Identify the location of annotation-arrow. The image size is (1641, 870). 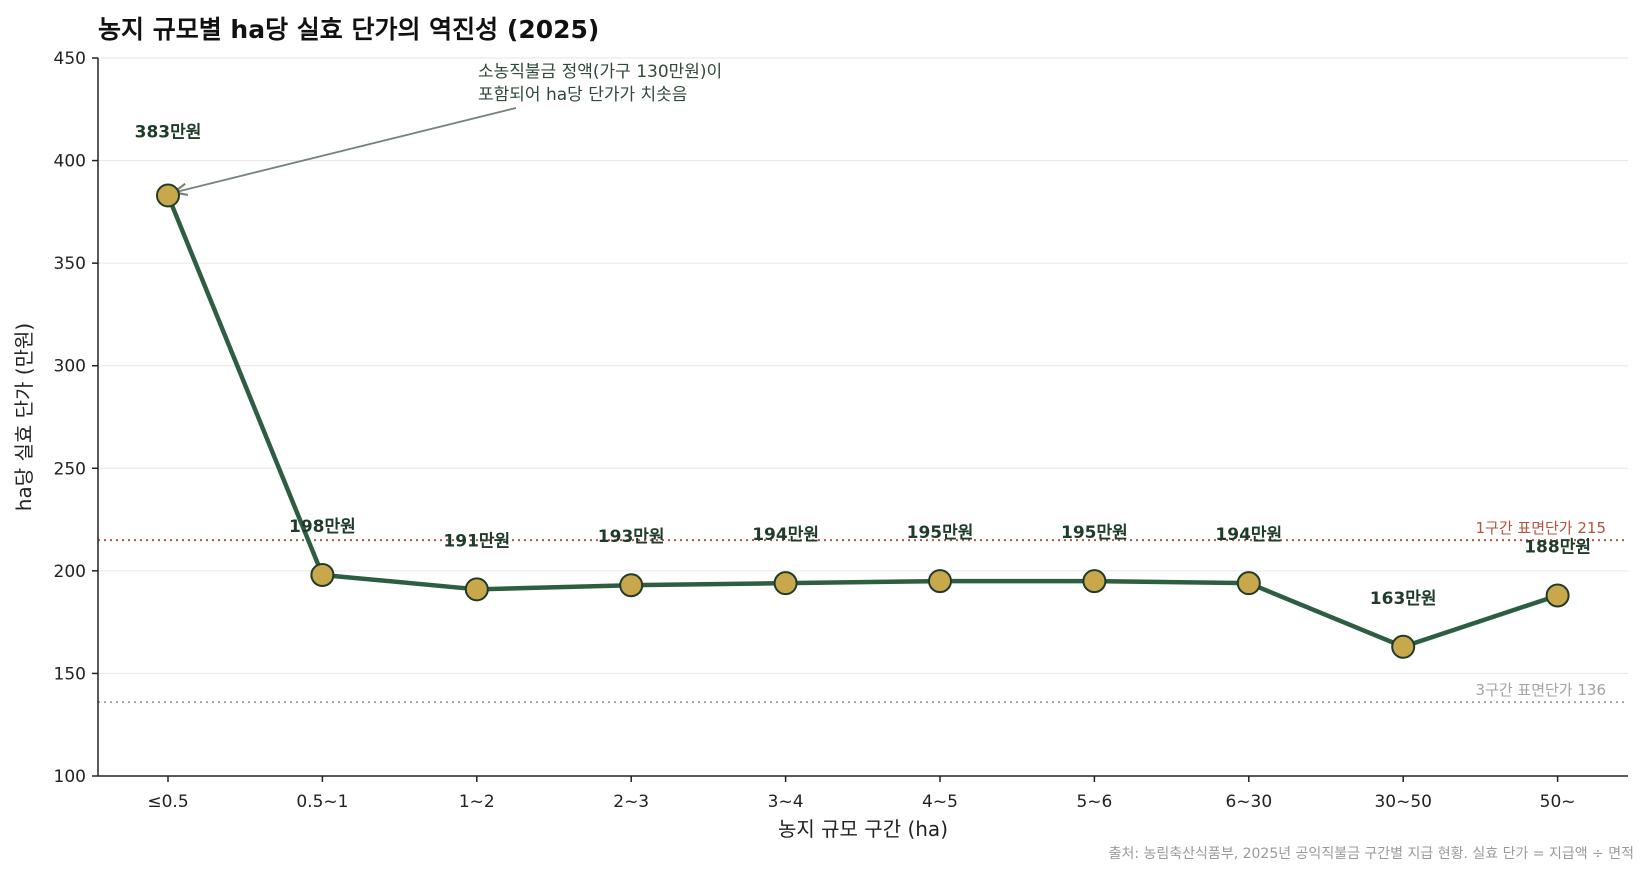
(345, 149).